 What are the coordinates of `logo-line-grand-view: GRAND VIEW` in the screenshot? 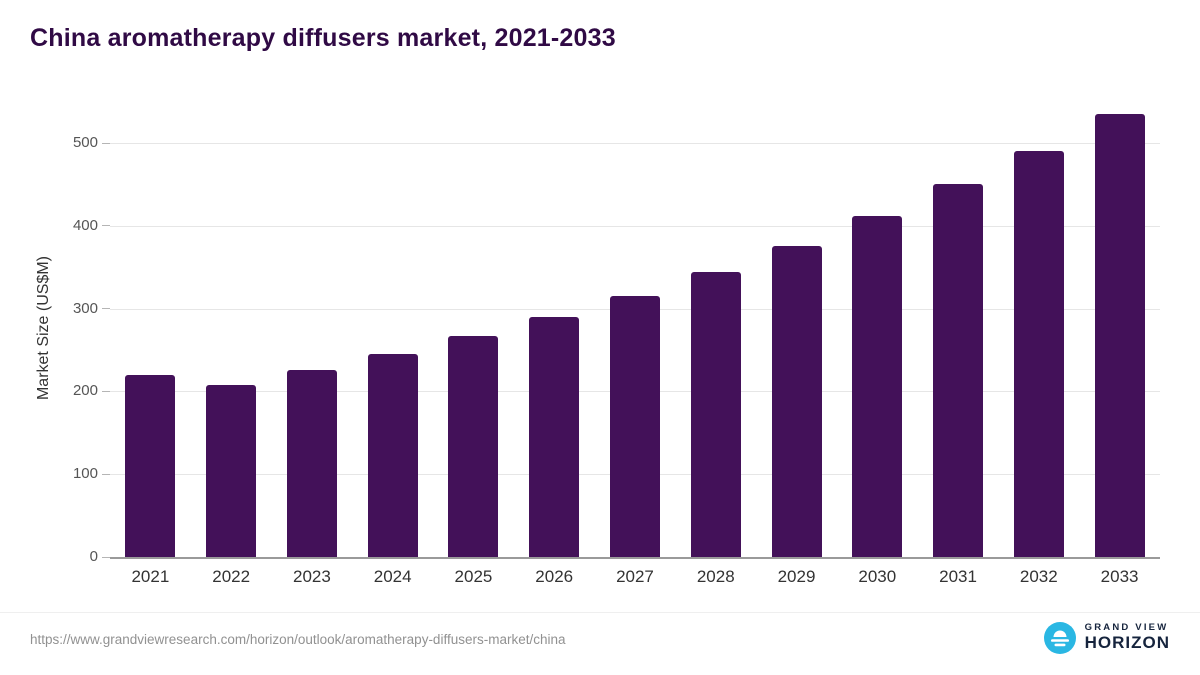 It's located at (1126, 628).